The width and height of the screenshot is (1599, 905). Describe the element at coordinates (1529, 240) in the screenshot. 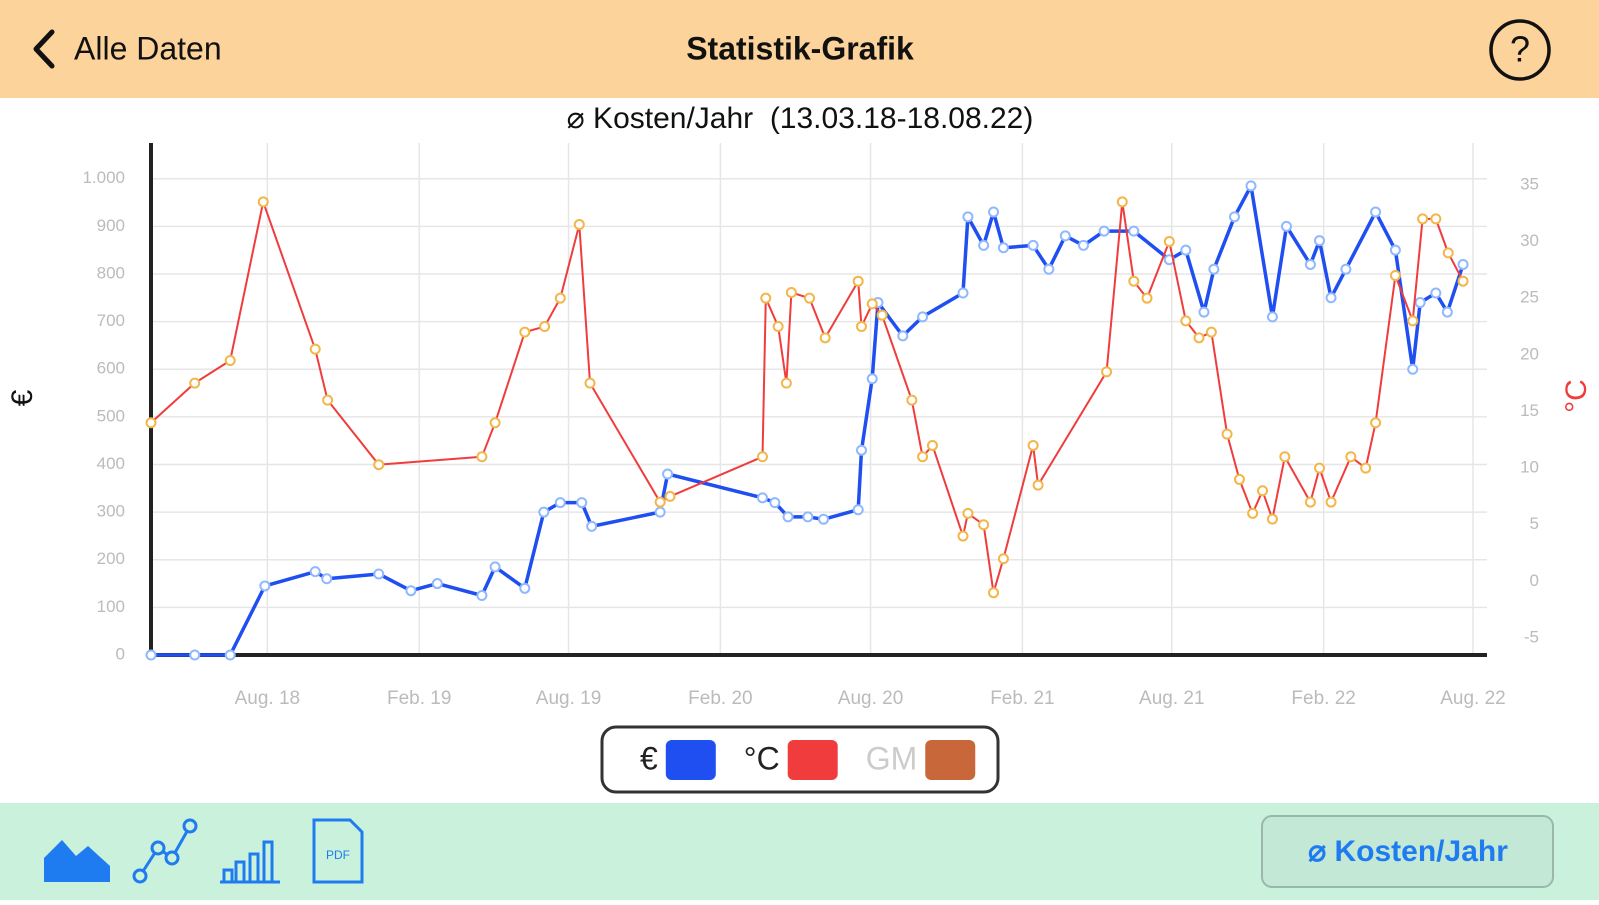

I see `y2-tick-label: 30` at that location.